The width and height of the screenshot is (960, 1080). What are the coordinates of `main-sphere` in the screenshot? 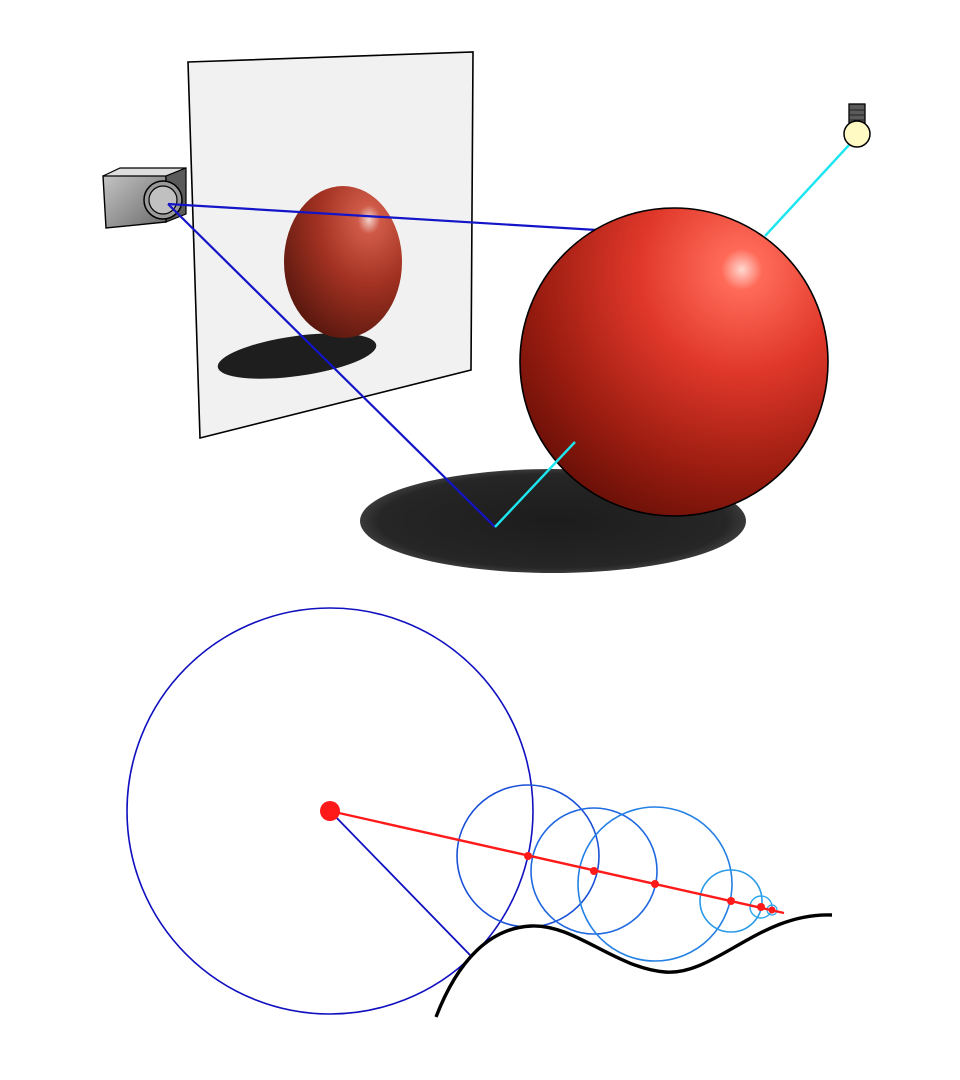 It's located at (674, 362).